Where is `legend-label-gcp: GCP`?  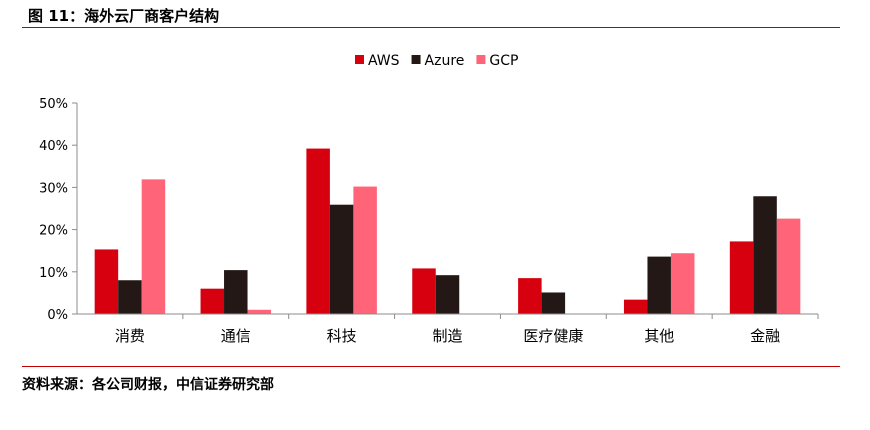
legend-label-gcp: GCP is located at coordinates (503, 61).